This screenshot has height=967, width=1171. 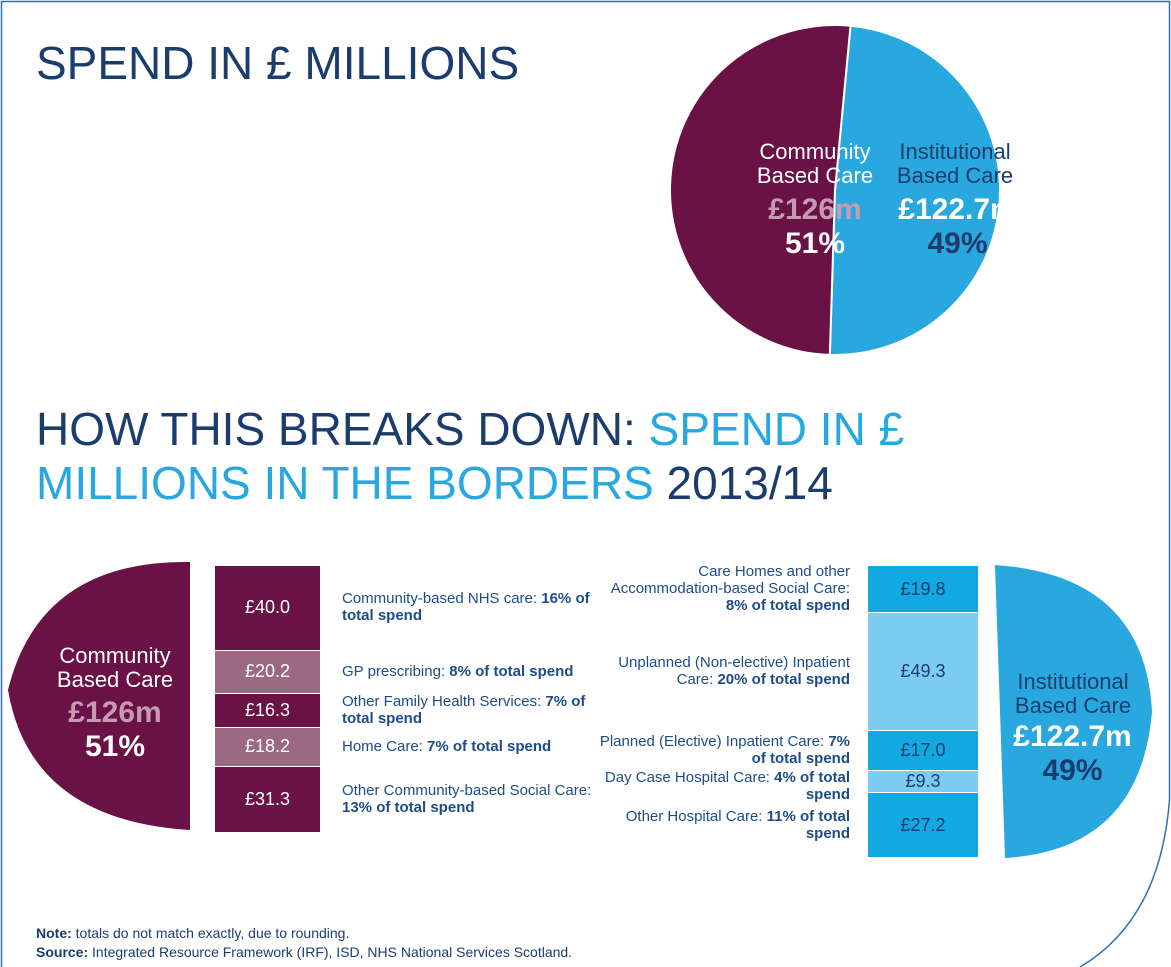 I want to click on bar-segment: £27.2, so click(x=923, y=824).